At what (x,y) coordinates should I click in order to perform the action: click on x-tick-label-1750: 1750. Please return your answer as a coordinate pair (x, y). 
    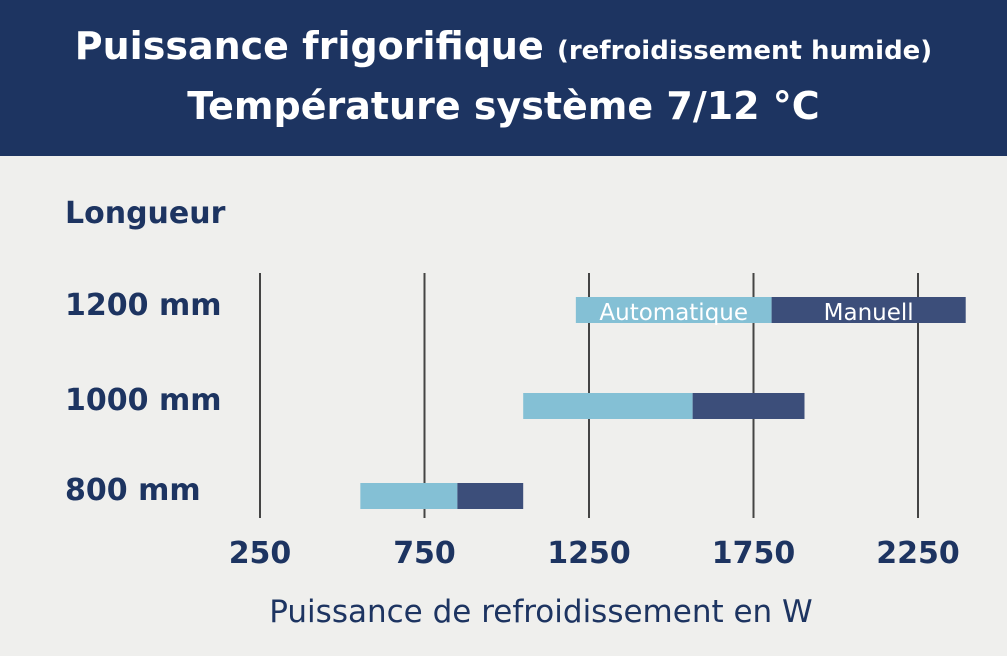
    Looking at the image, I should click on (754, 553).